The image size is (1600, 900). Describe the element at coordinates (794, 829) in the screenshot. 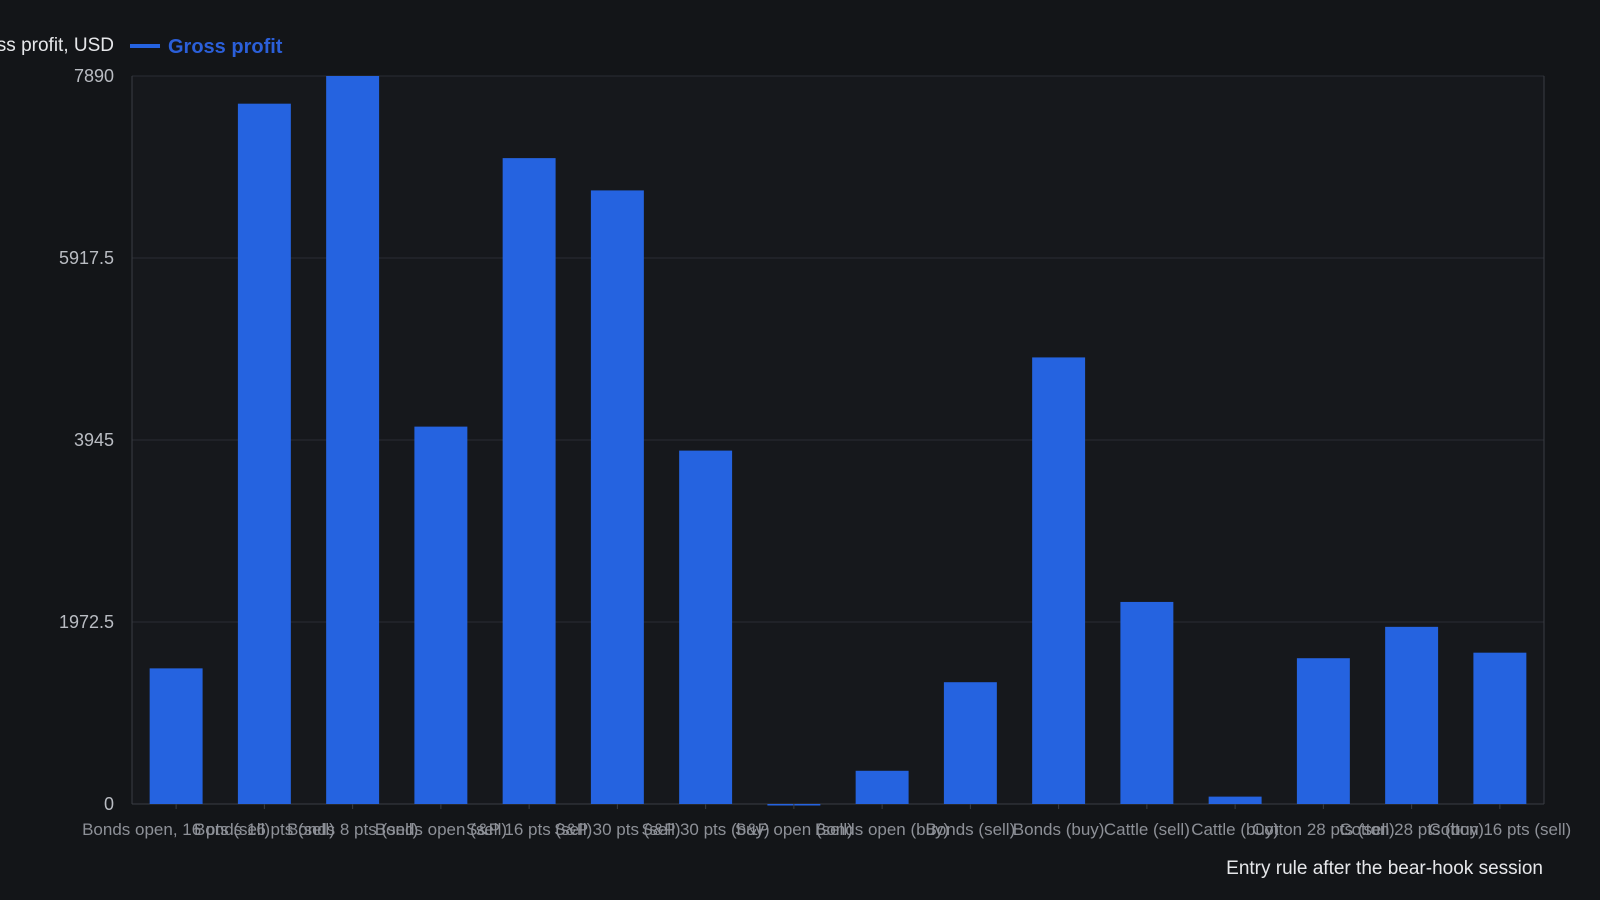

I see `x-tick-label: S&P open (sell)` at that location.